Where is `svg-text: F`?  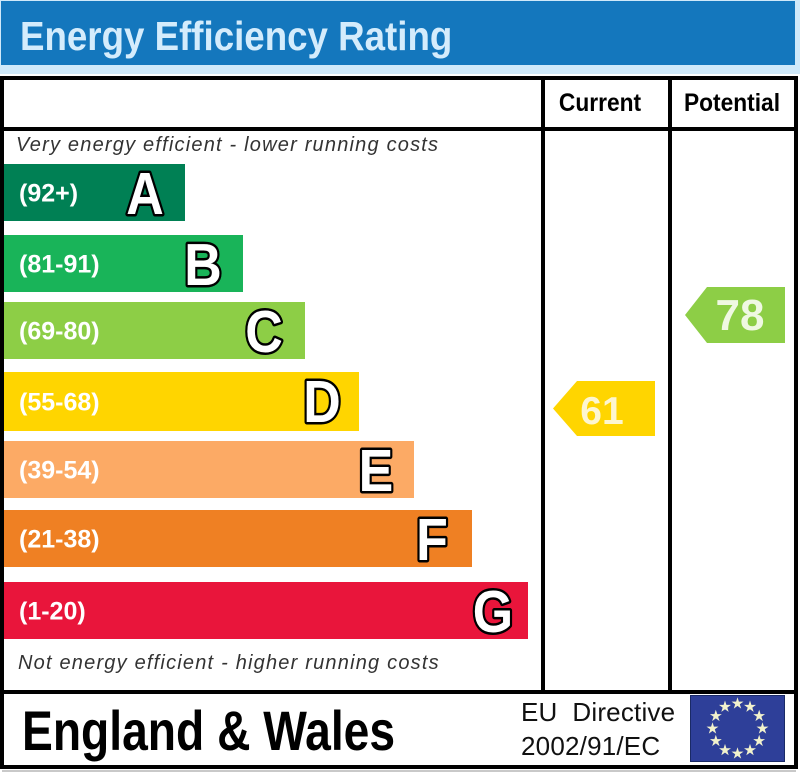
svg-text: F is located at coordinates (432, 540).